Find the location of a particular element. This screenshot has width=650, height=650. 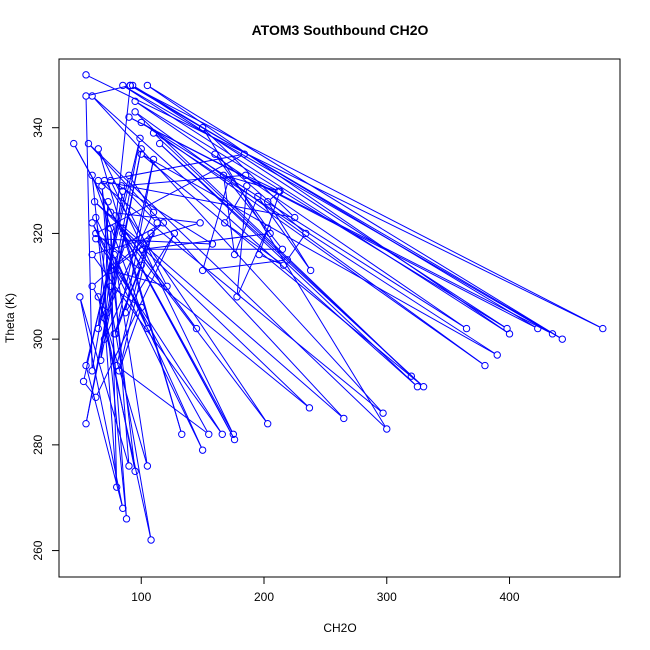

x-axis-label: CH2O is located at coordinates (339, 628).